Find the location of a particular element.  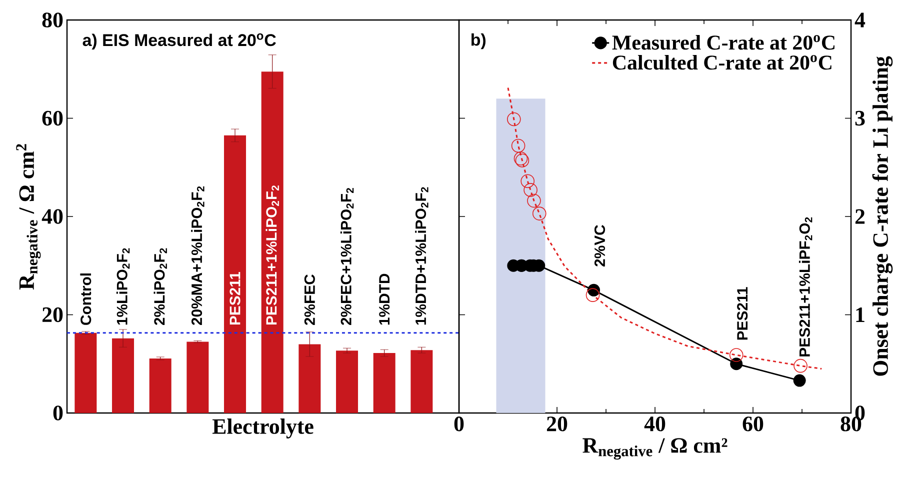

y-axis-title: R$_{negative}$ / Ω cm$^{2}$ is located at coordinates (28, 217).